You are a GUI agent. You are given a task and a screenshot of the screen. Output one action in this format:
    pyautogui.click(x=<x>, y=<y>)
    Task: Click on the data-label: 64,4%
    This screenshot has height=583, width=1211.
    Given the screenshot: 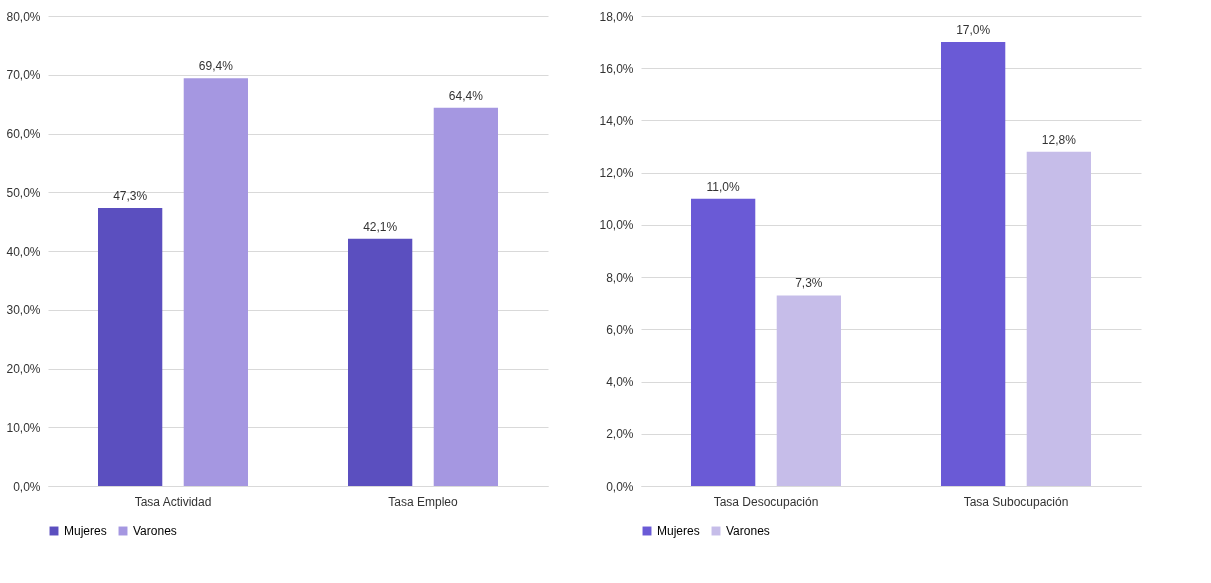 What is the action you would take?
    pyautogui.click(x=466, y=95)
    